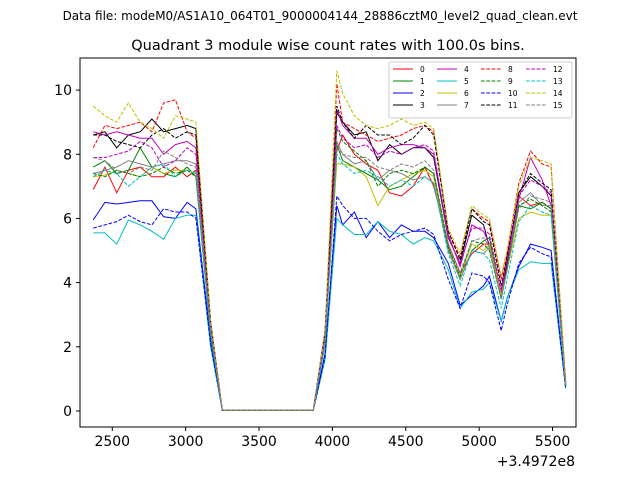  I want to click on legend-label-2: 2, so click(422, 93).